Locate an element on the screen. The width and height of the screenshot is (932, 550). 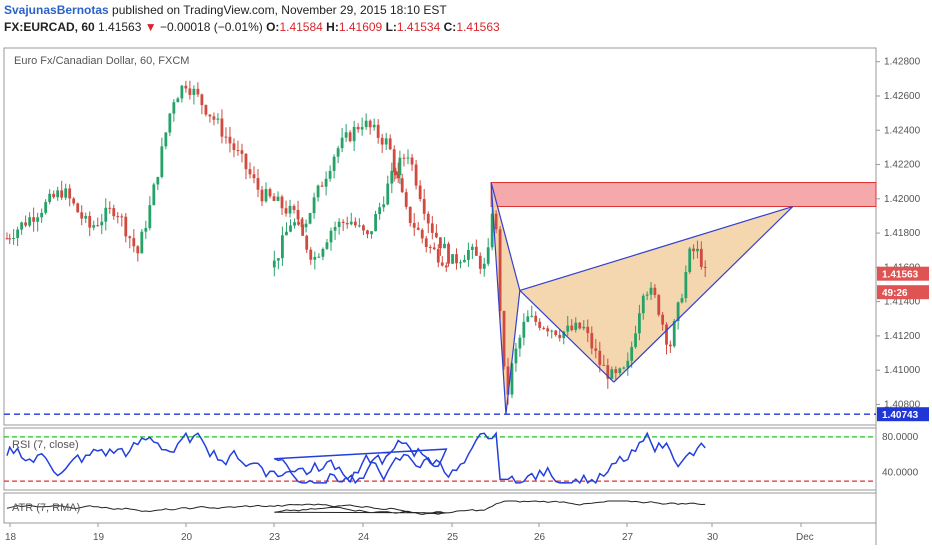
price-tag-label: 1.40743 is located at coordinates (900, 415).